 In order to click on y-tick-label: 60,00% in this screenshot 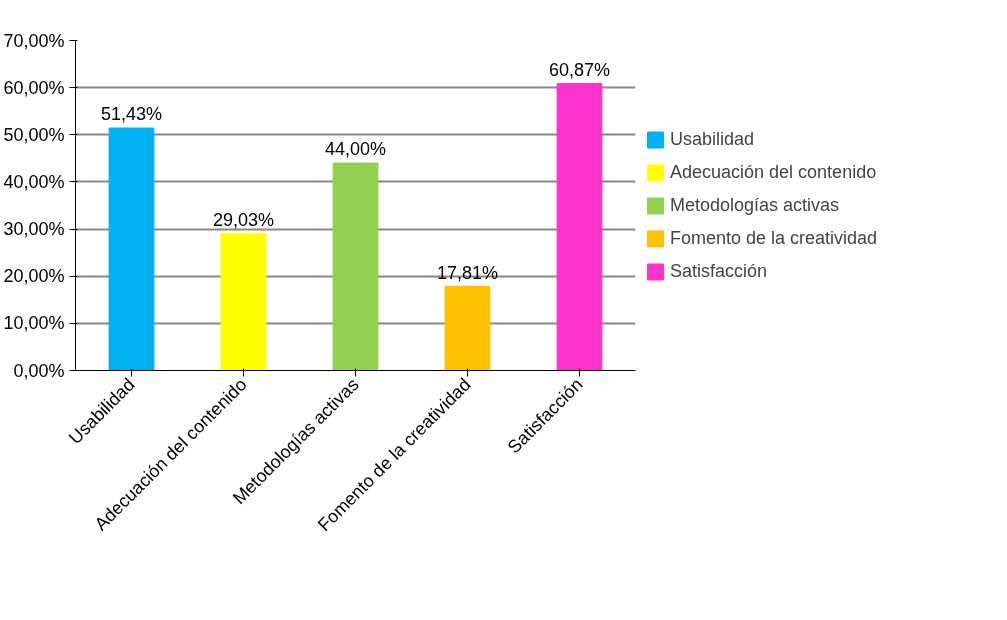, I will do `click(34, 87)`.